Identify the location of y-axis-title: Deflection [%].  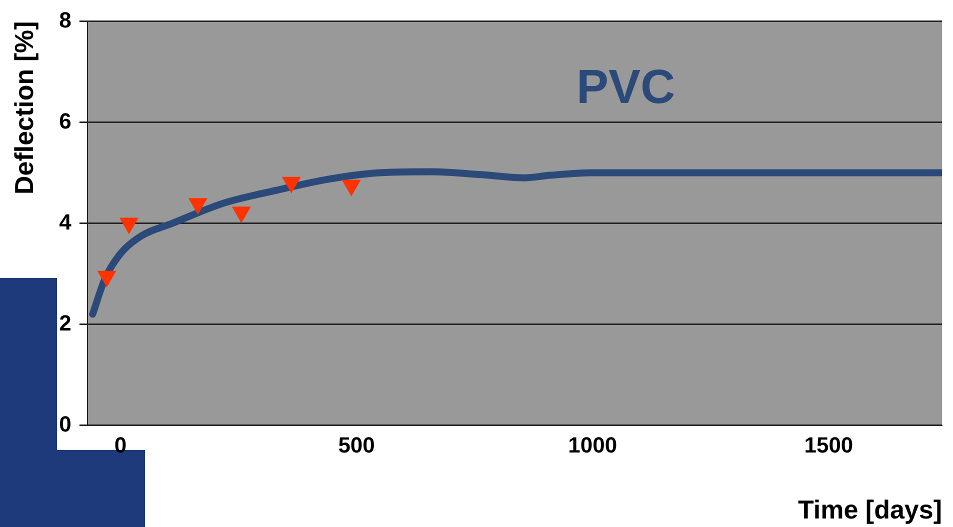
(23, 108).